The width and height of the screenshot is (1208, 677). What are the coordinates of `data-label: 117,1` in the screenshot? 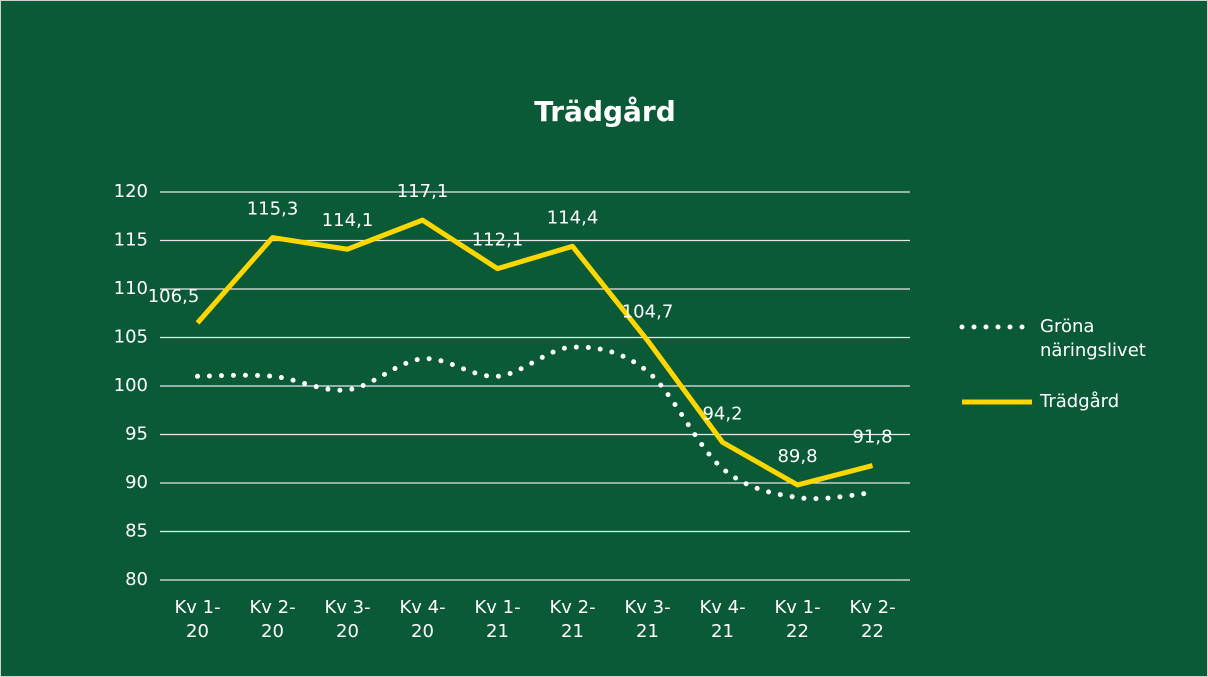 It's located at (423, 191).